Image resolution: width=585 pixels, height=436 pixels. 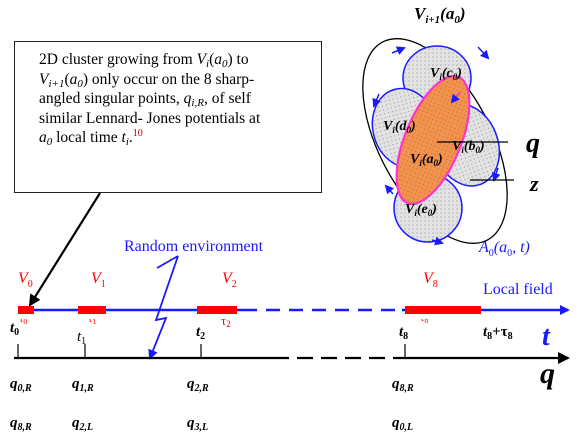 What do you see at coordinates (226, 321) in the screenshot?
I see `tau2-label: τ2` at bounding box center [226, 321].